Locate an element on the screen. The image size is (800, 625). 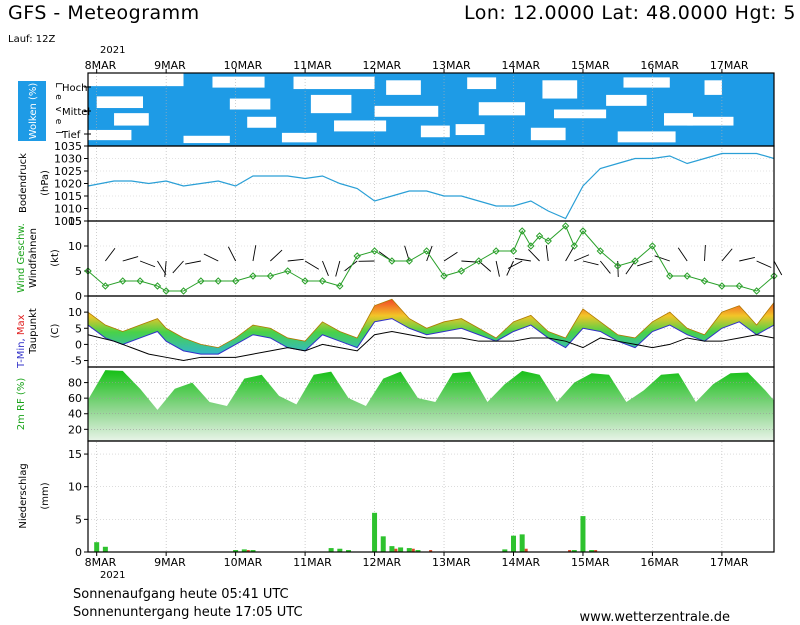
cloud-level-label: Mittel is located at coordinates (76, 112).